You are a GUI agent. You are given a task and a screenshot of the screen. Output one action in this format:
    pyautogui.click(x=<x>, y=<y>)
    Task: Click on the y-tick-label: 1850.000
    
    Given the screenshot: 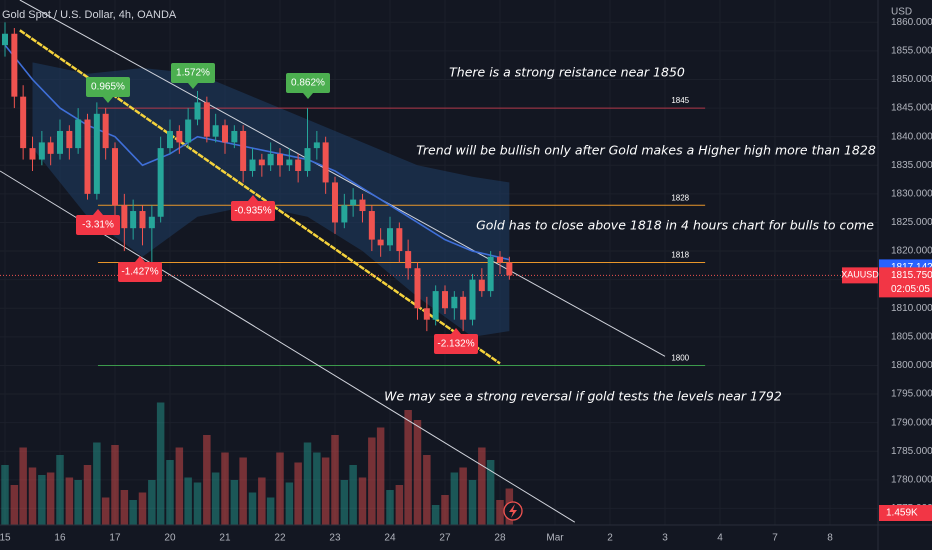 What is the action you would take?
    pyautogui.click(x=911, y=79)
    